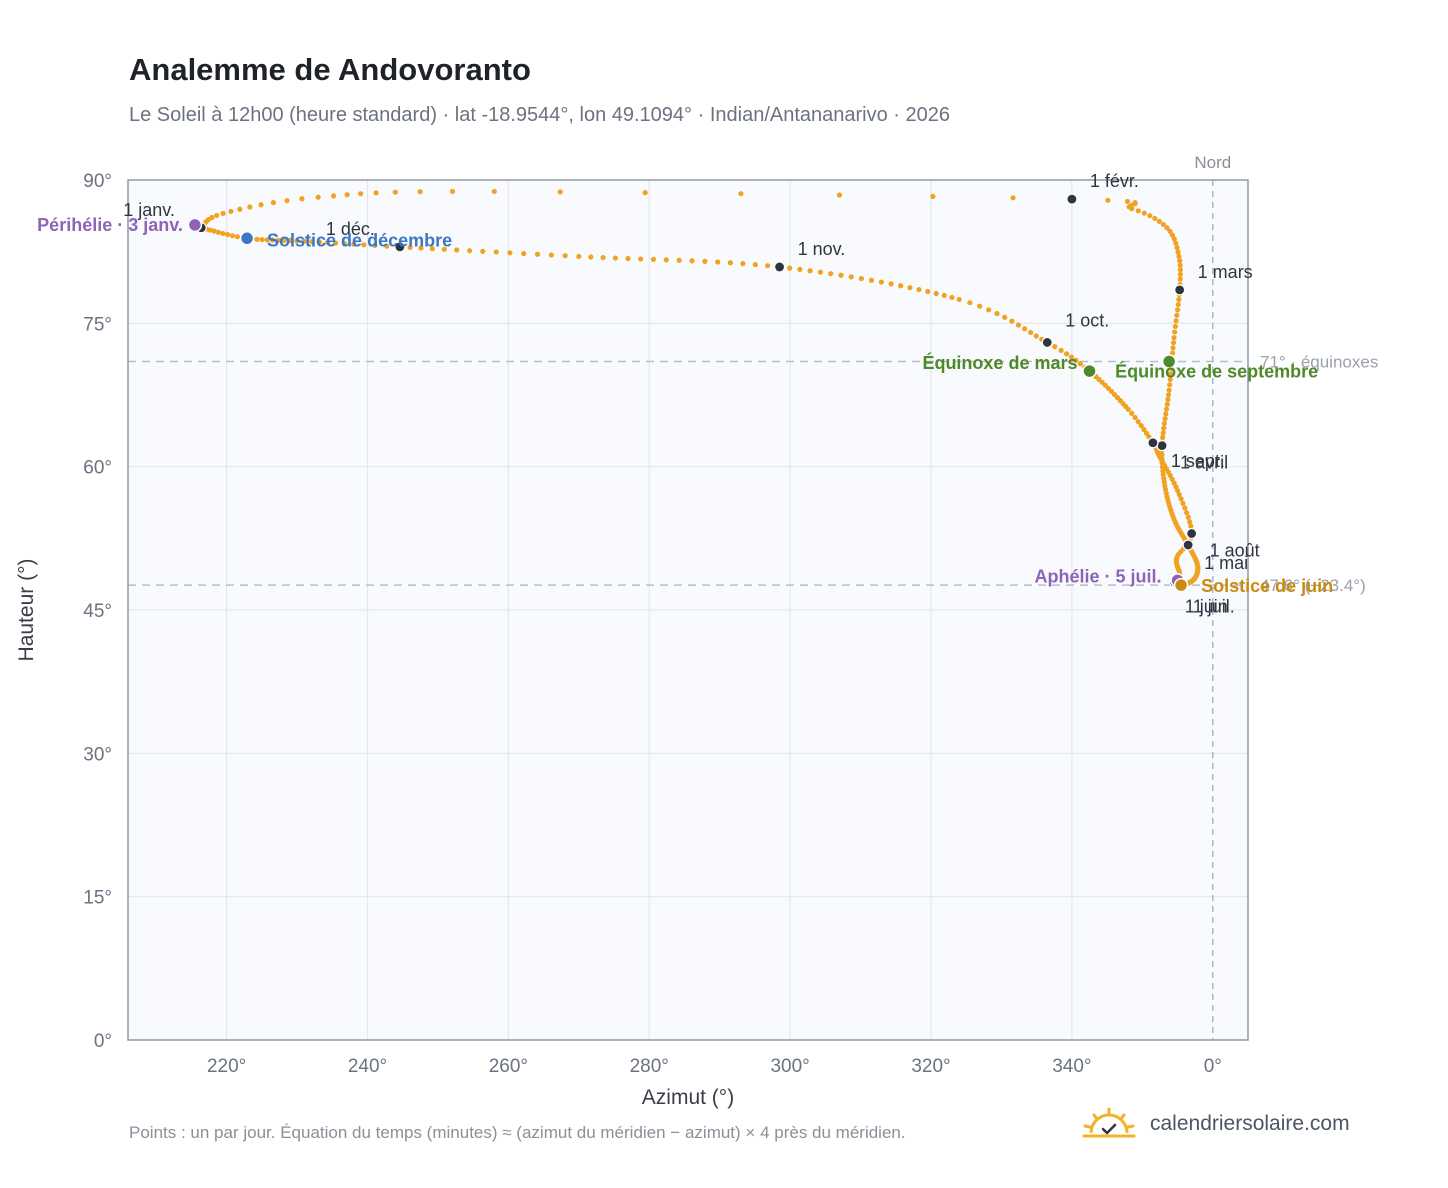 Image resolution: width=1448 pixels, height=1188 pixels. I want to click on x-tick-label: 260°, so click(508, 1066).